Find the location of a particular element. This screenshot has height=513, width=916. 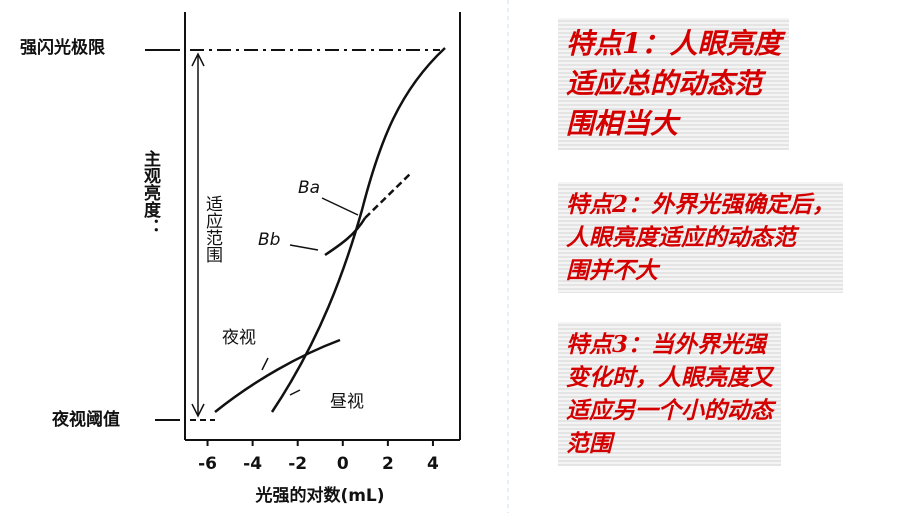

note-line: 特点3：当外界光强 is located at coordinates (666, 344).